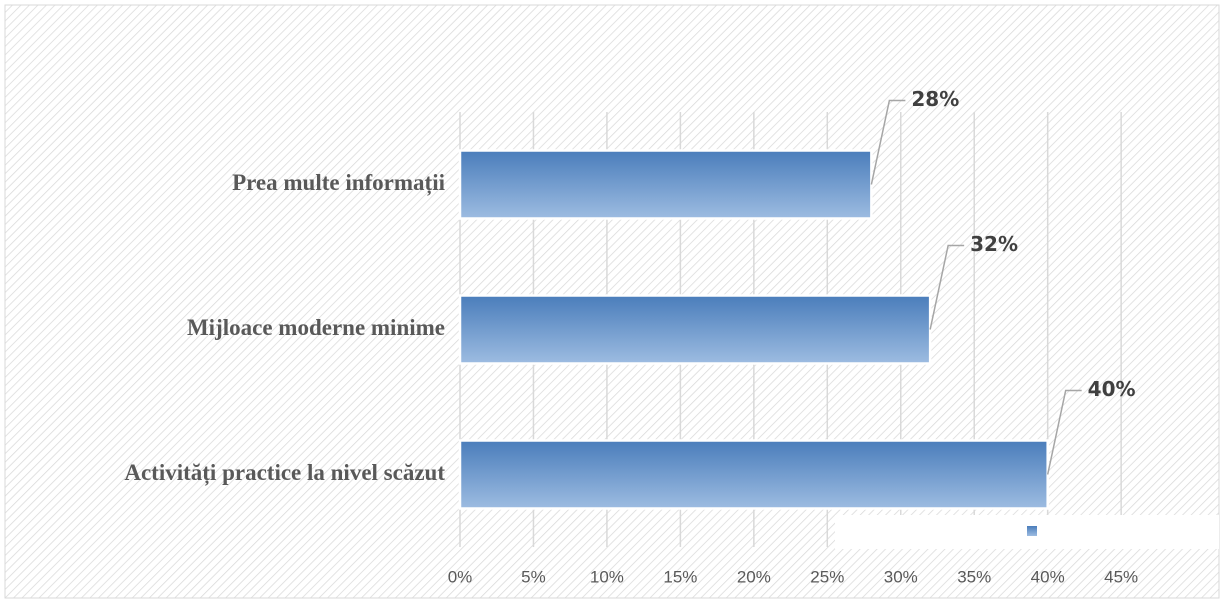  What do you see at coordinates (827, 576) in the screenshot?
I see `x-tick-label: 25%` at bounding box center [827, 576].